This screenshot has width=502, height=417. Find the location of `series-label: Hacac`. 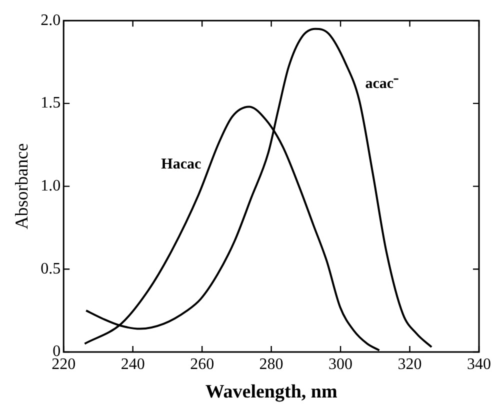

series-label: Hacac is located at coordinates (181, 164).